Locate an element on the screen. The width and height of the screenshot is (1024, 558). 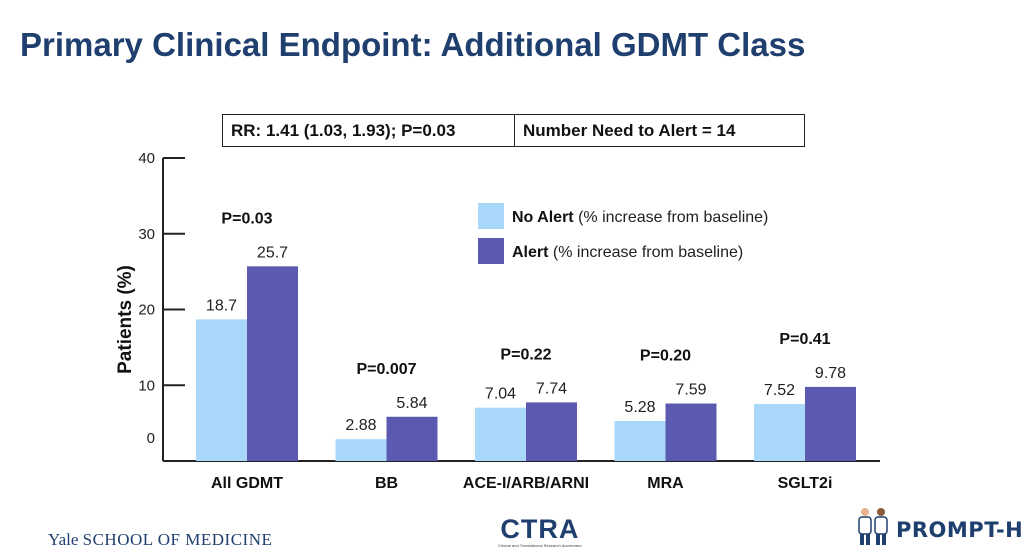
x-tick-label: BB is located at coordinates (386, 483).